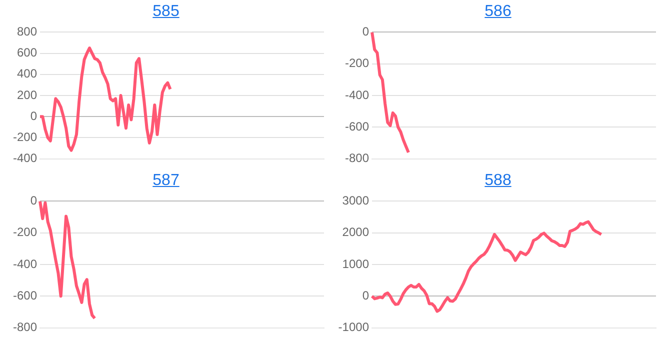 The width and height of the screenshot is (665, 338). What do you see at coordinates (498, 12) in the screenshot?
I see `chart-title: 586` at bounding box center [498, 12].